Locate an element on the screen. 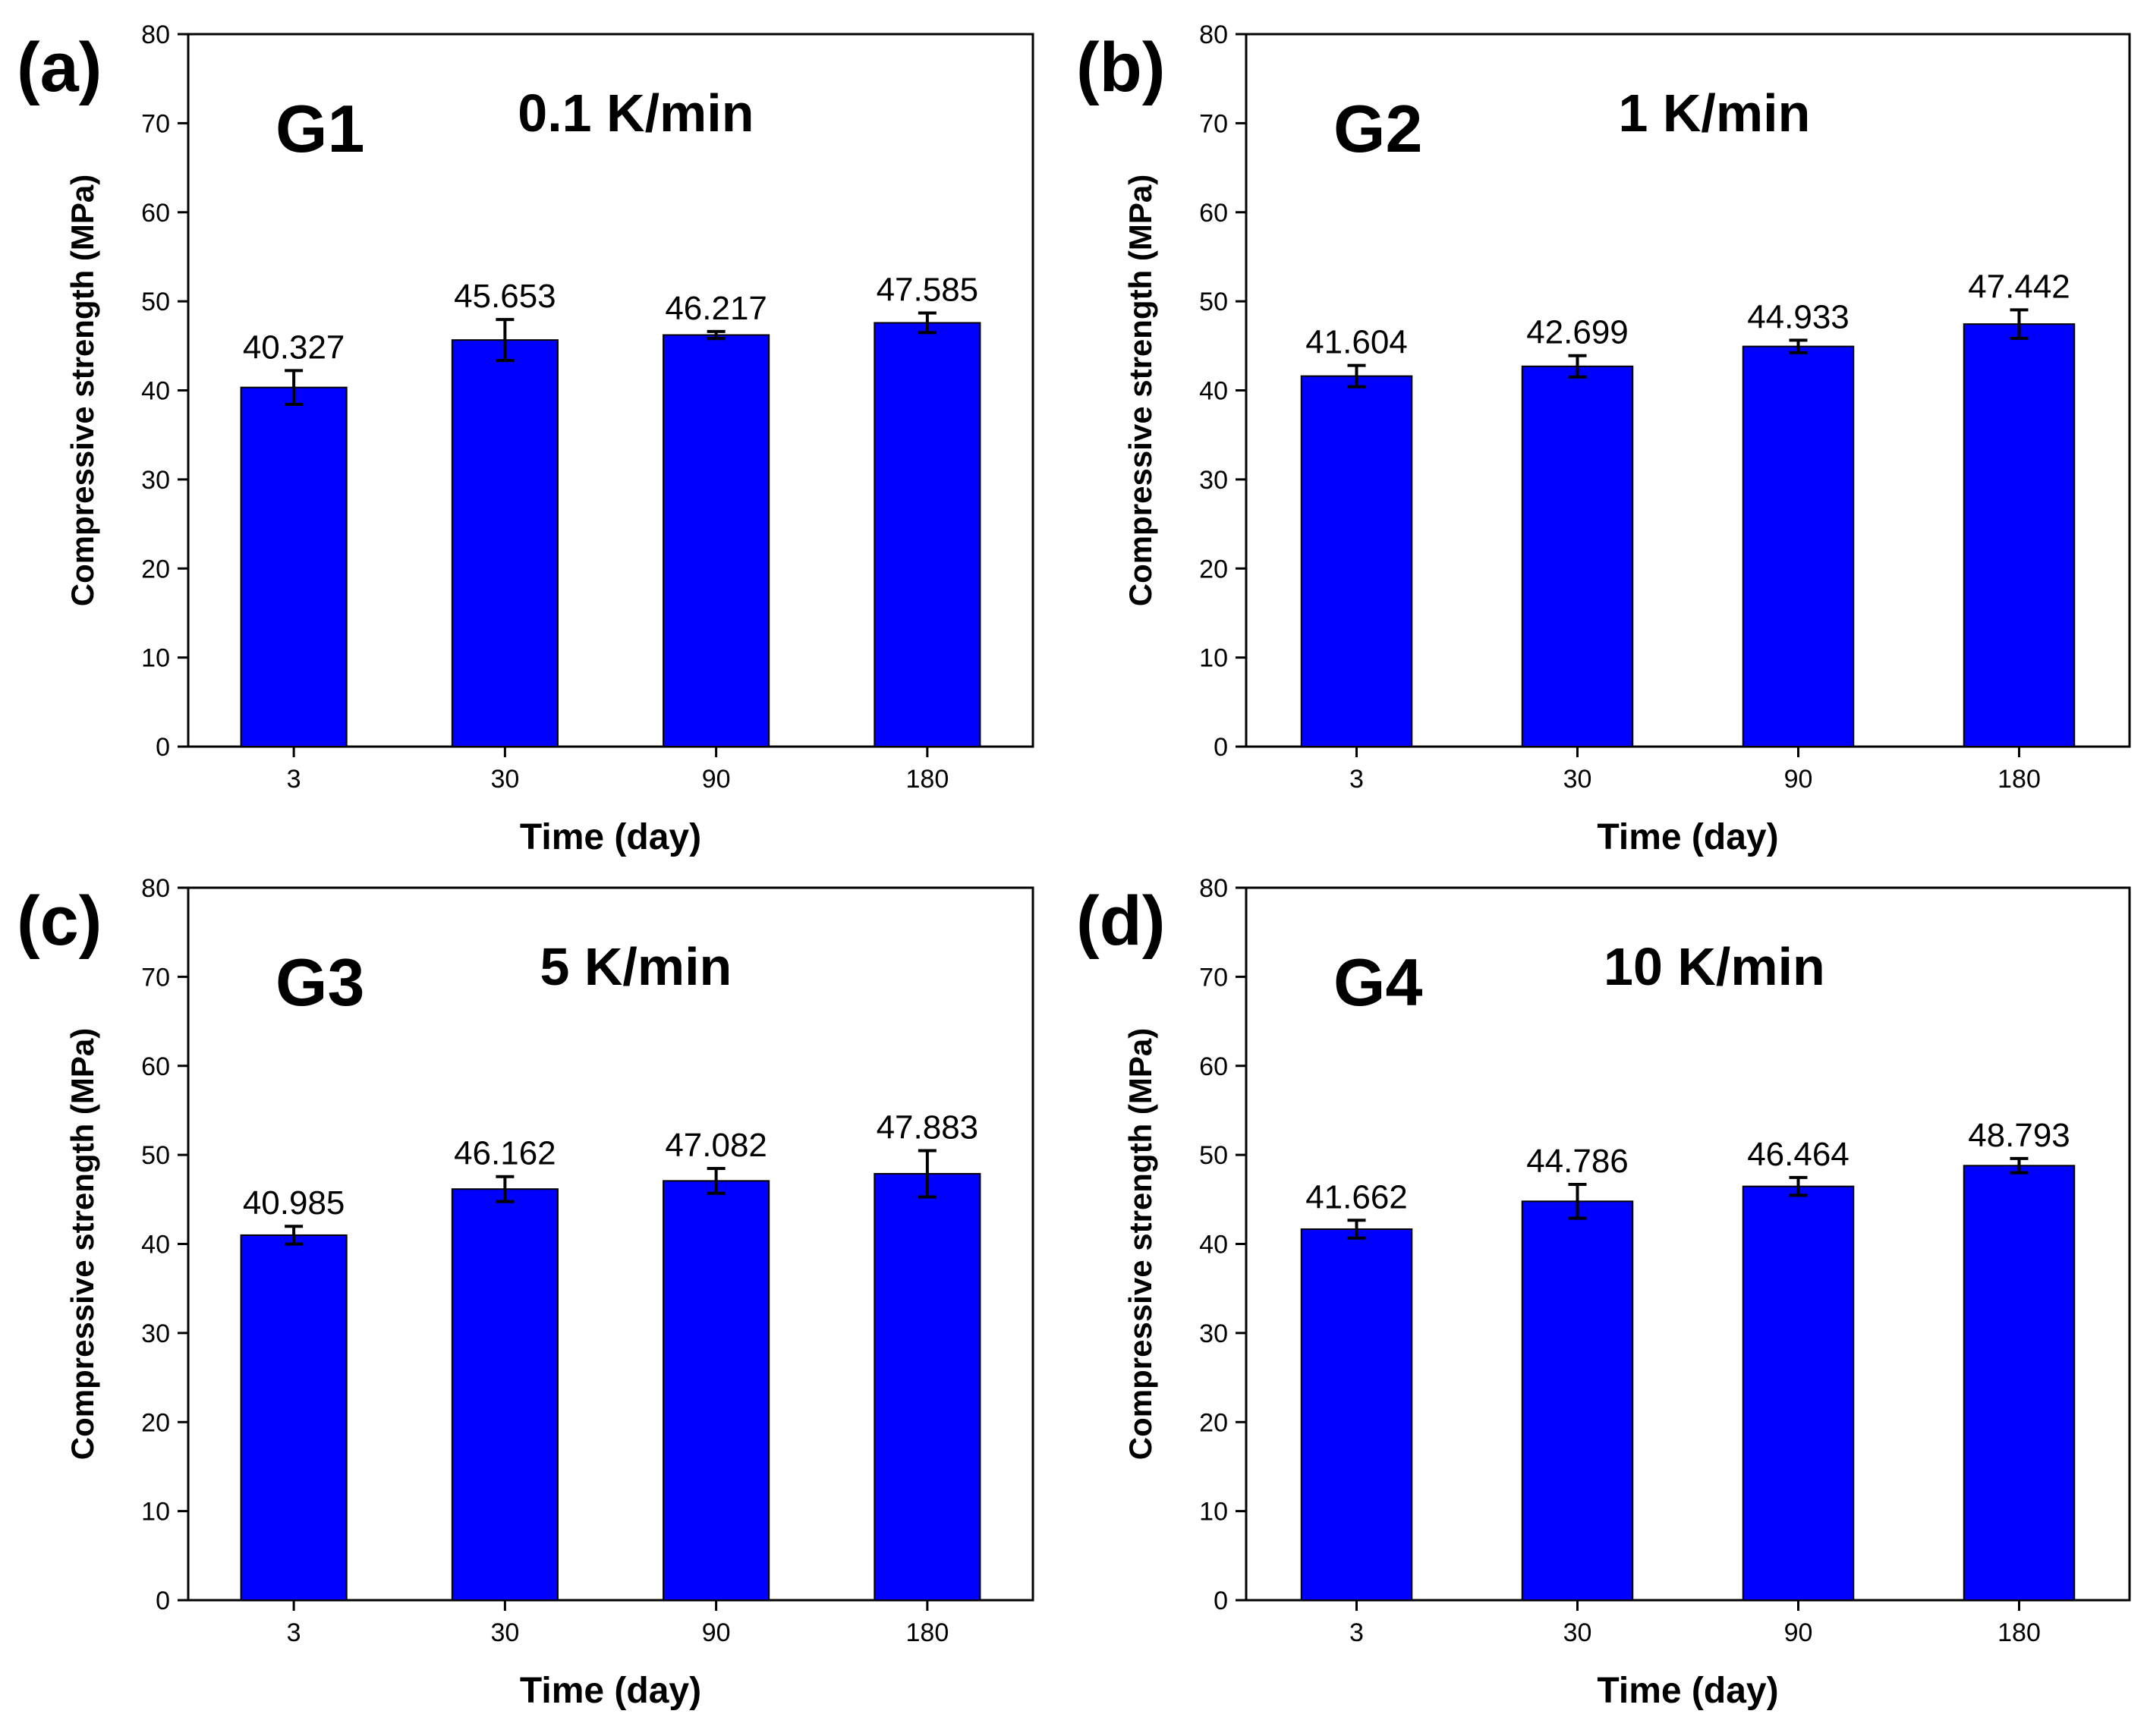  group-label: G2 is located at coordinates (1377, 129).